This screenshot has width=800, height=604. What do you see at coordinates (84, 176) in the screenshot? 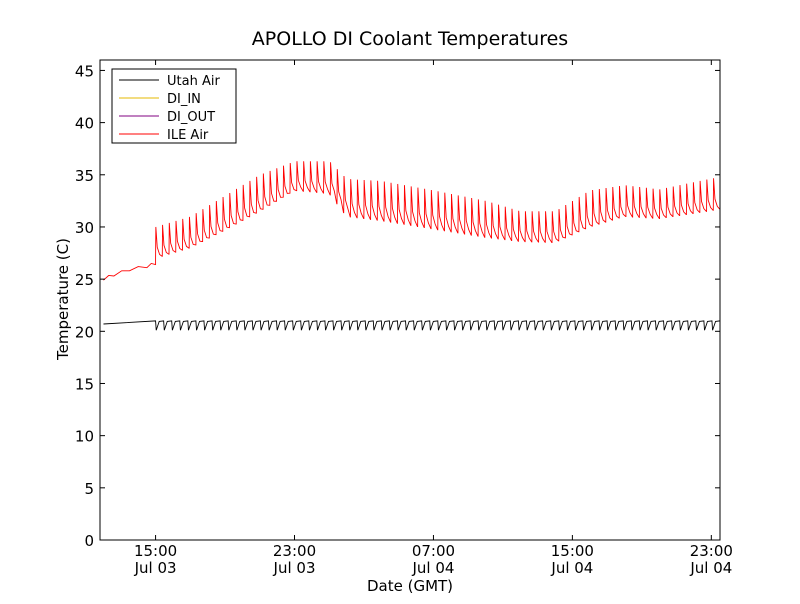
I see `y-tick-label: 35` at bounding box center [84, 176].